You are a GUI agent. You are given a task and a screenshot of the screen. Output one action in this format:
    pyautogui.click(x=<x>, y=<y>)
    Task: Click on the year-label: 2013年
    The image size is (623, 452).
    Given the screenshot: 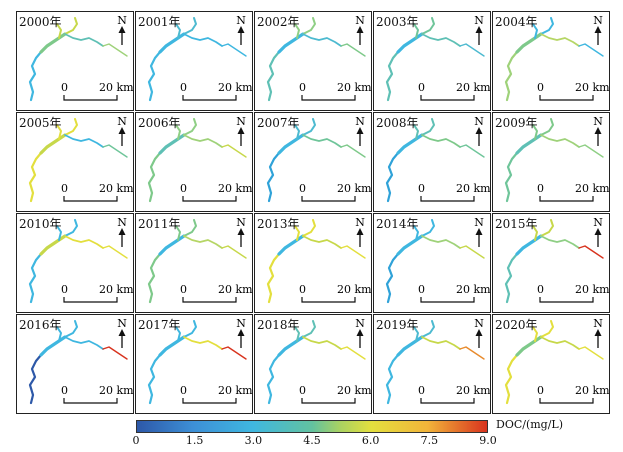 What is the action you would take?
    pyautogui.click(x=278, y=224)
    